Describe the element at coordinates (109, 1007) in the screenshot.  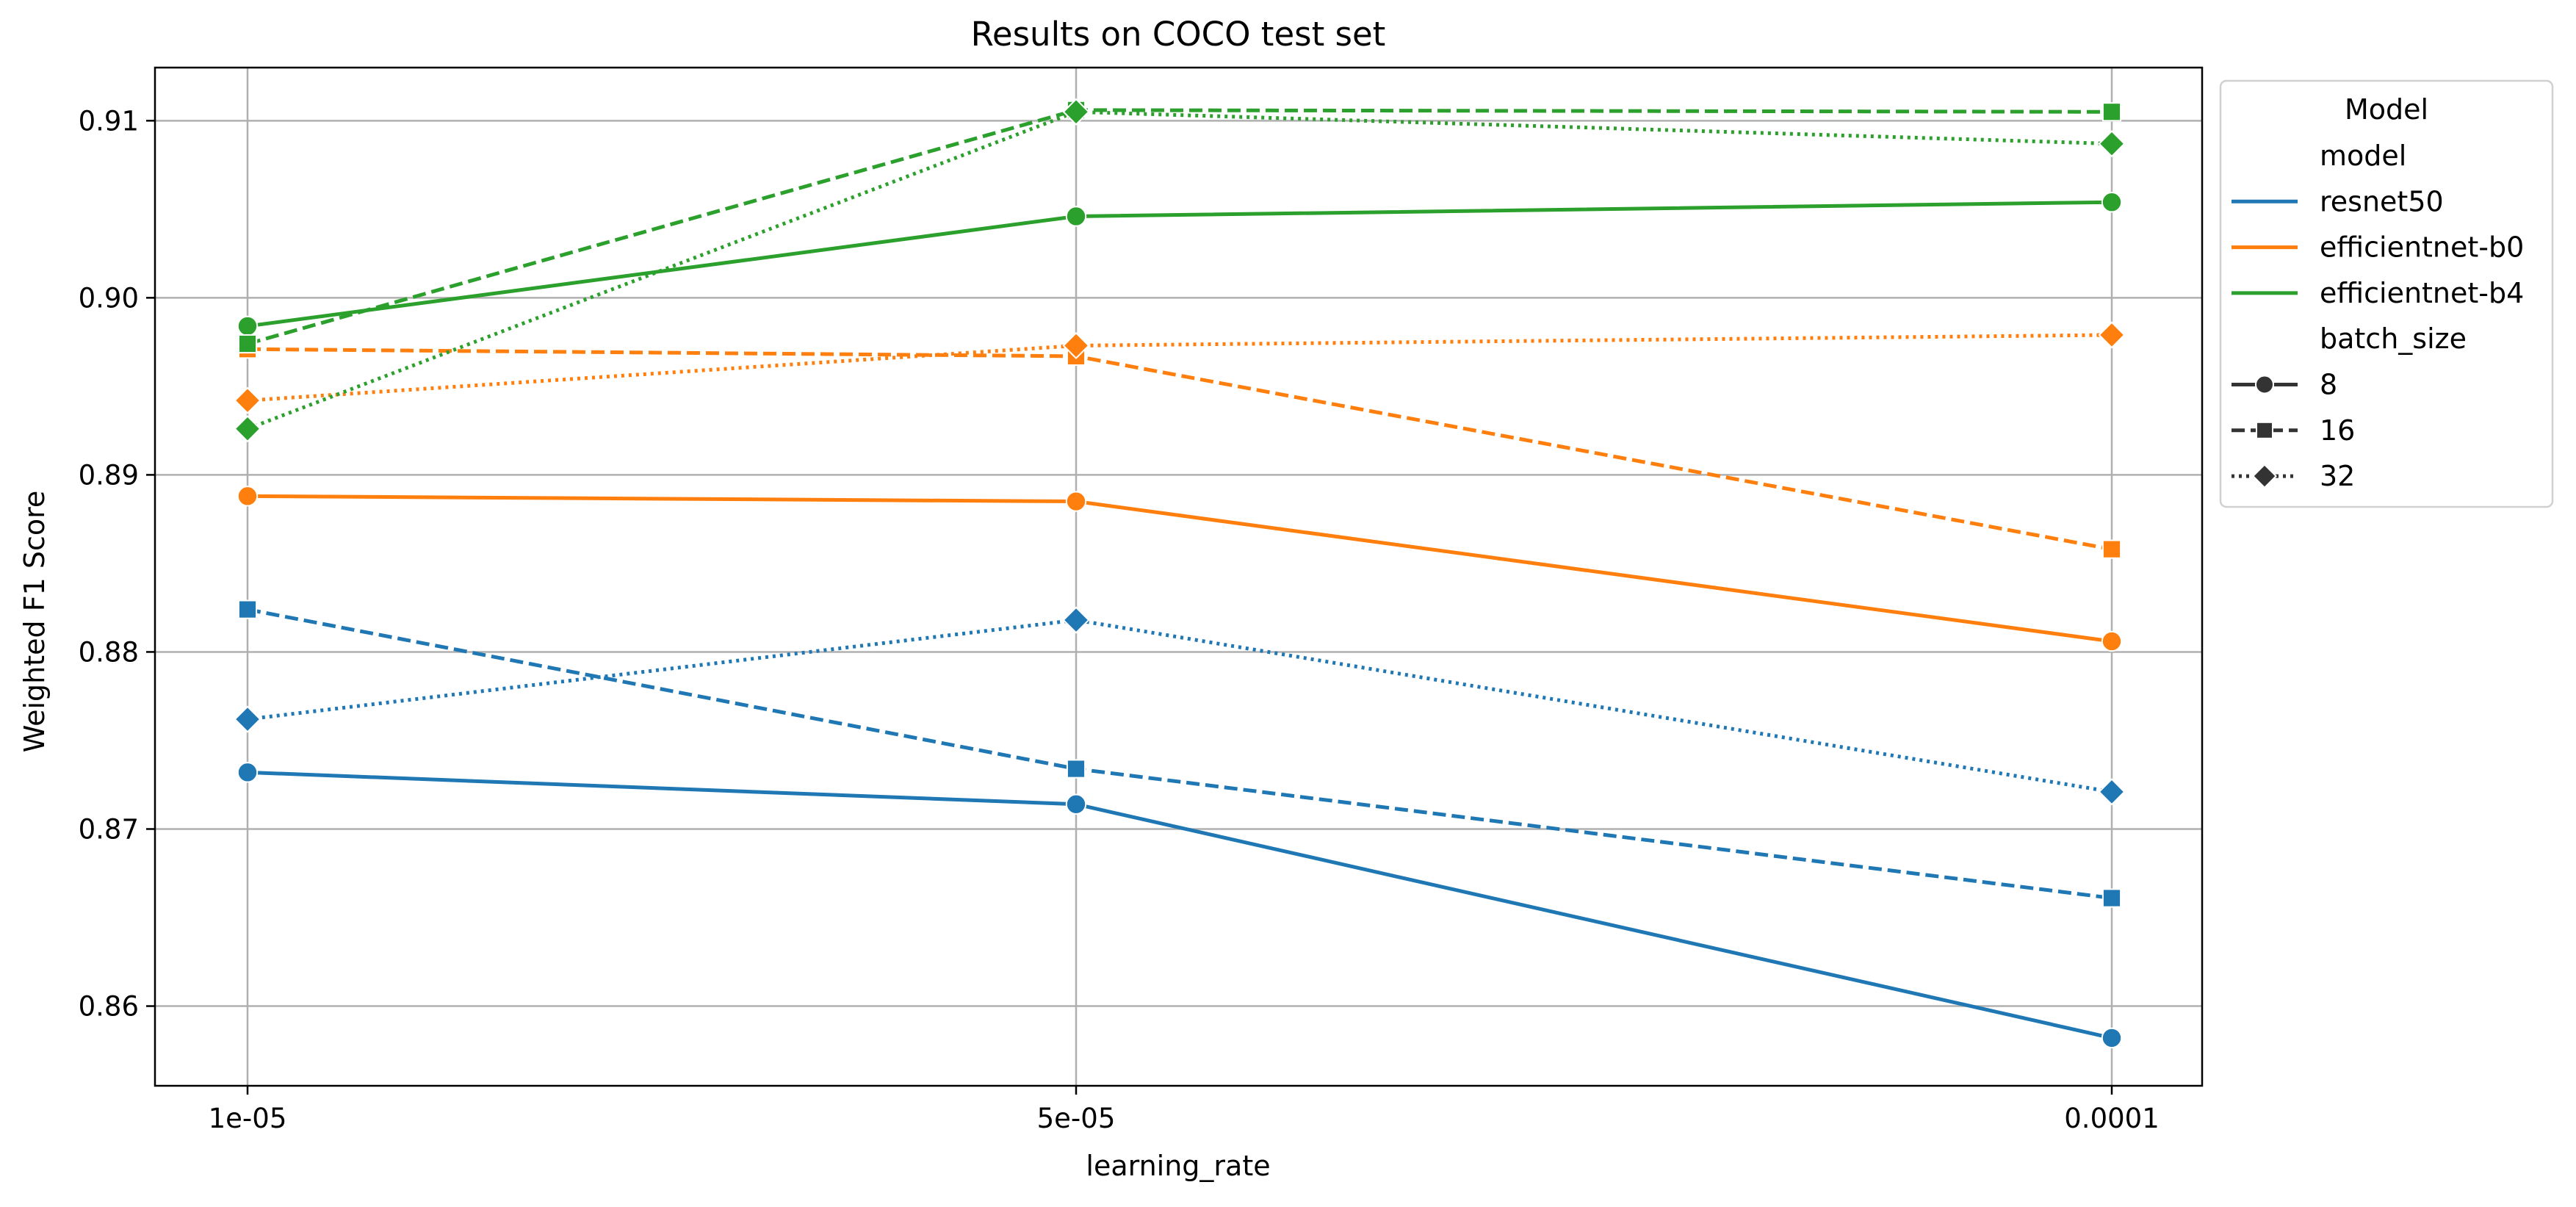
I see `y-tick-label: 0.86` at that location.